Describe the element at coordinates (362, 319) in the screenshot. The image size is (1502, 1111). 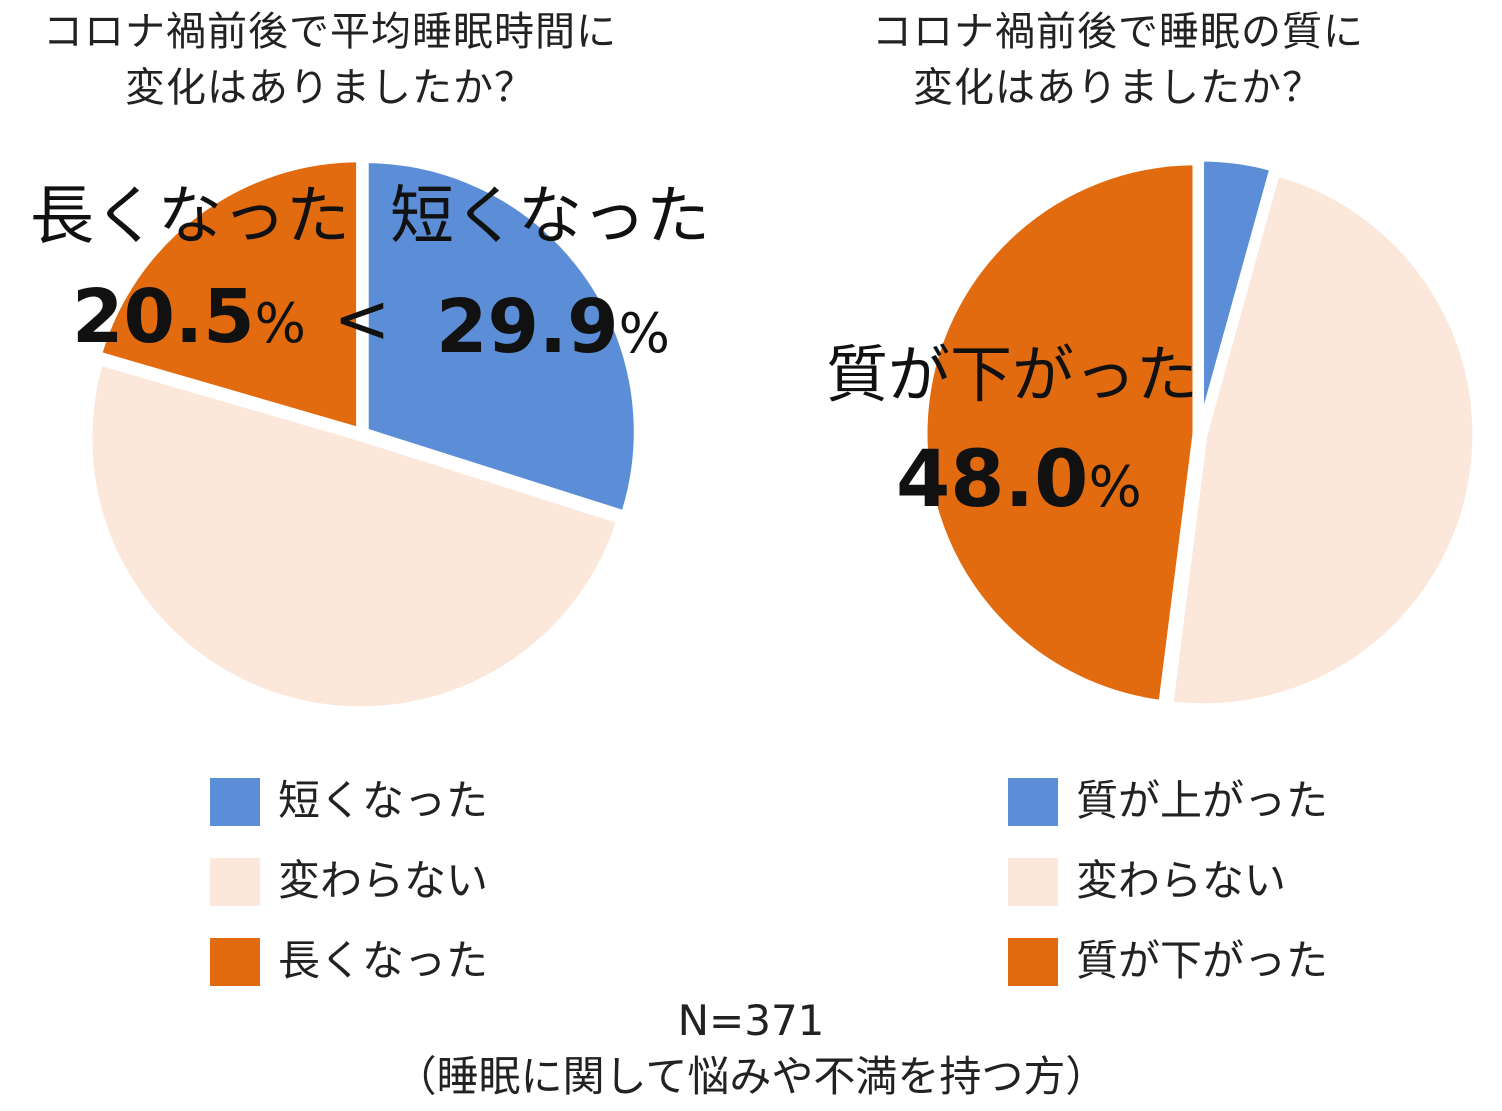
I see `callout-compare-symbol: <` at that location.